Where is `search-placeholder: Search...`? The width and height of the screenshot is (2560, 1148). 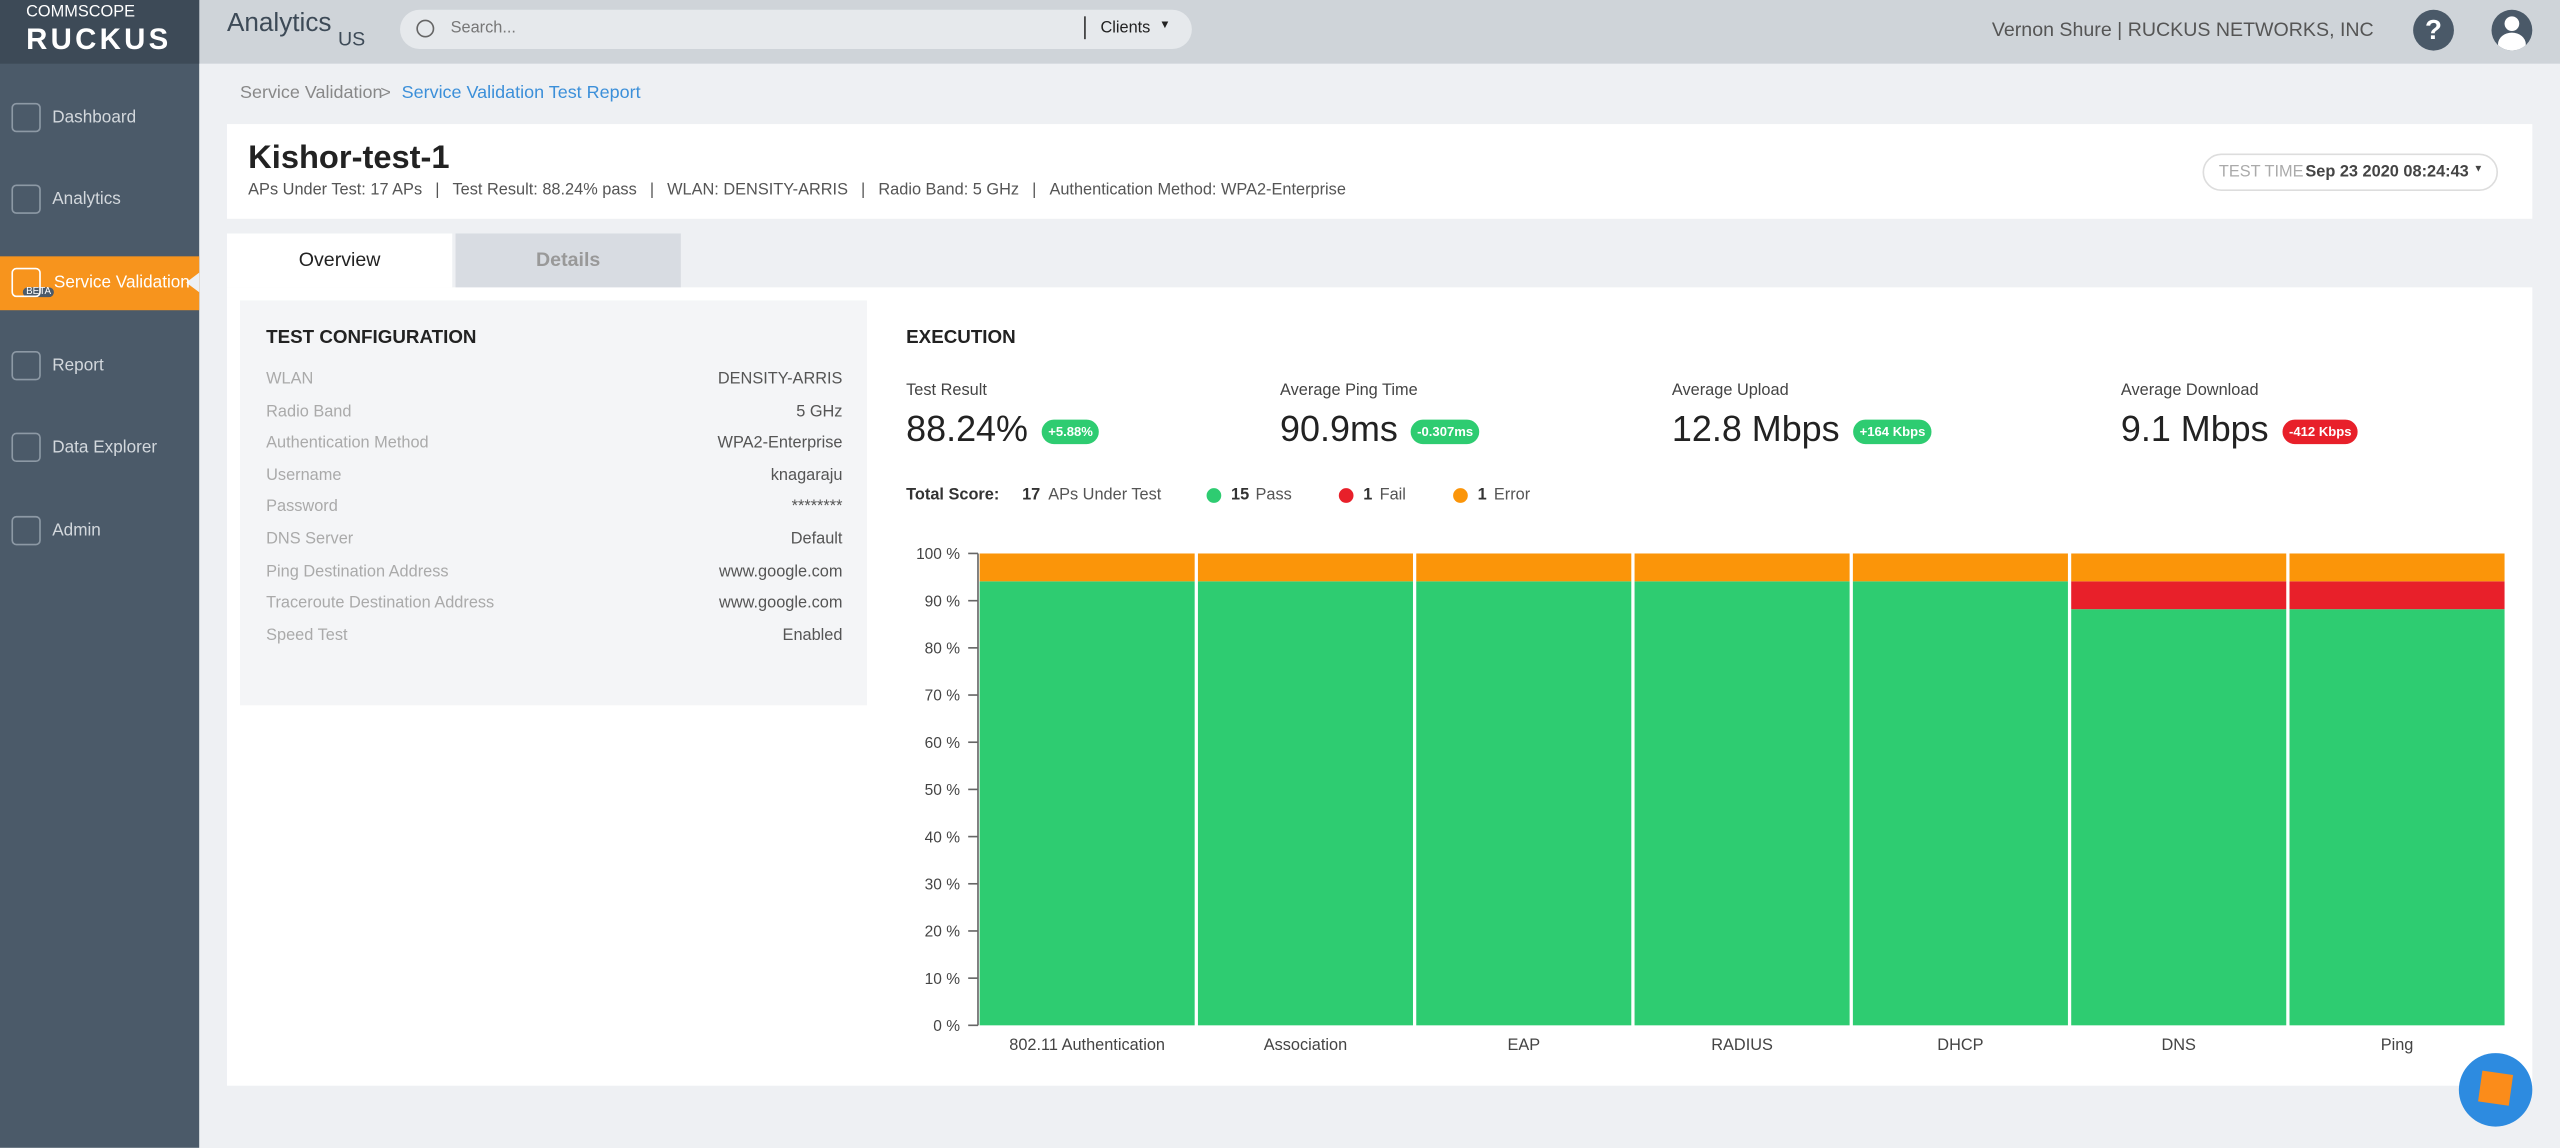
search-placeholder: Search... is located at coordinates (483, 28).